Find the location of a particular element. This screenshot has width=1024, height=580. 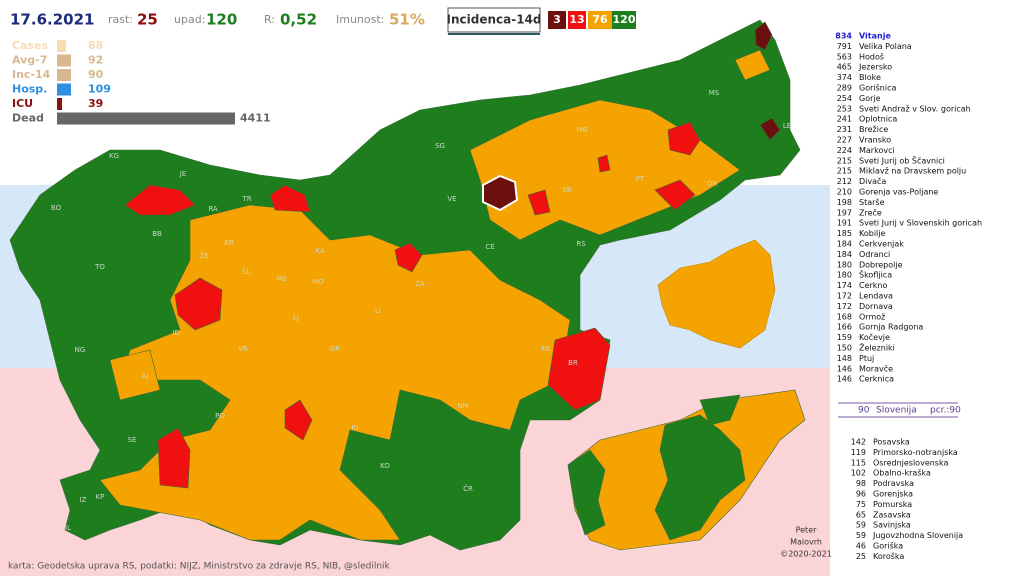

region-value: 98 is located at coordinates (861, 483).